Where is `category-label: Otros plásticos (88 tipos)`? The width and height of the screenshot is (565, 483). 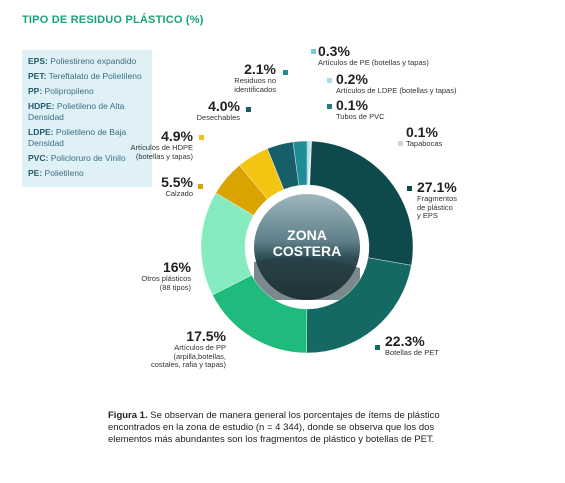 category-label: Otros plásticos (88 tipos) is located at coordinates (166, 283).